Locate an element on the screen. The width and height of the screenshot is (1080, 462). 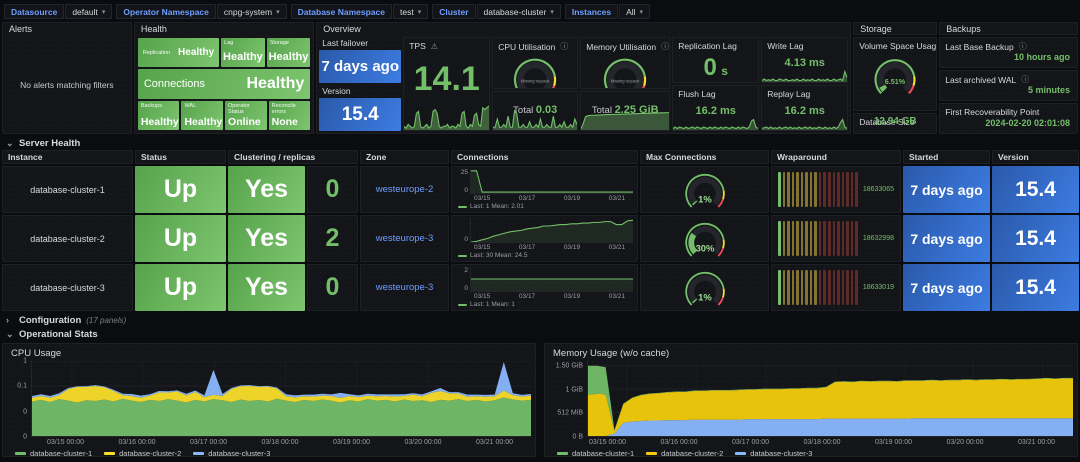
memory-utilisation-gauge: Missing request is located at coordinates (625, 73).